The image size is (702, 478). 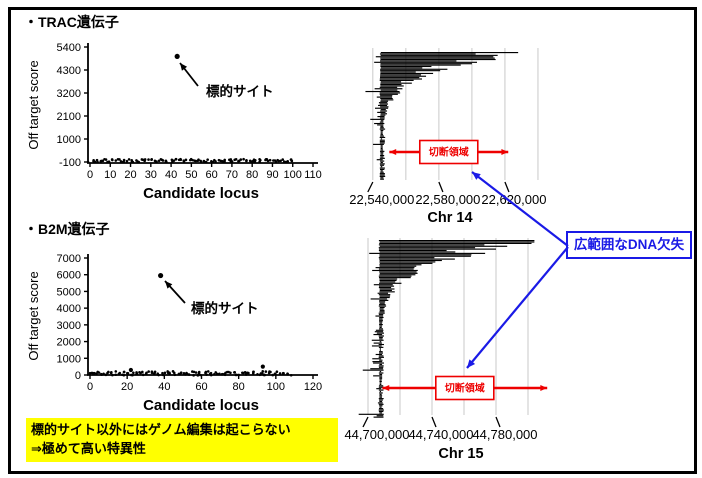 What do you see at coordinates (201, 405) in the screenshot?
I see `x-axis-title: Candidate locus` at bounding box center [201, 405].